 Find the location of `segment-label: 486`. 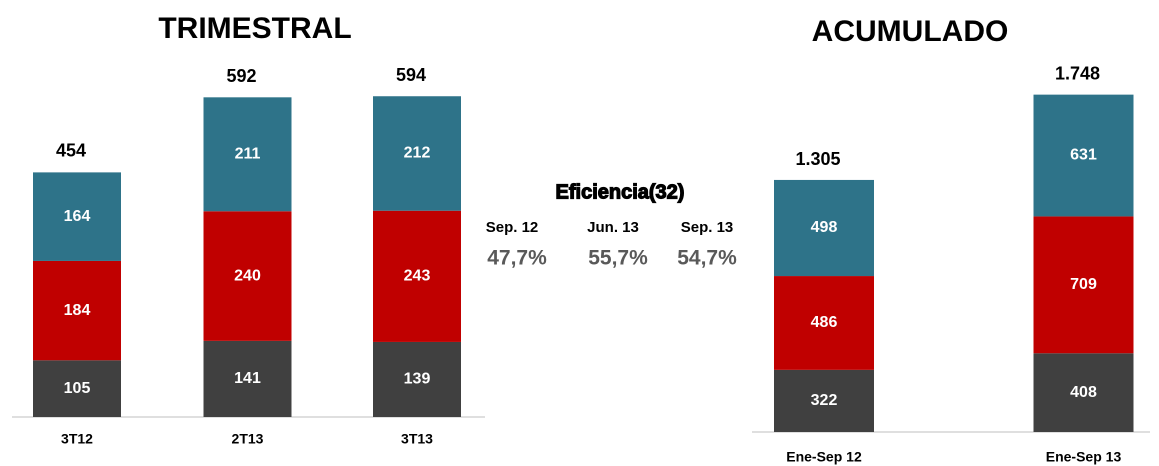

segment-label: 486 is located at coordinates (824, 322).